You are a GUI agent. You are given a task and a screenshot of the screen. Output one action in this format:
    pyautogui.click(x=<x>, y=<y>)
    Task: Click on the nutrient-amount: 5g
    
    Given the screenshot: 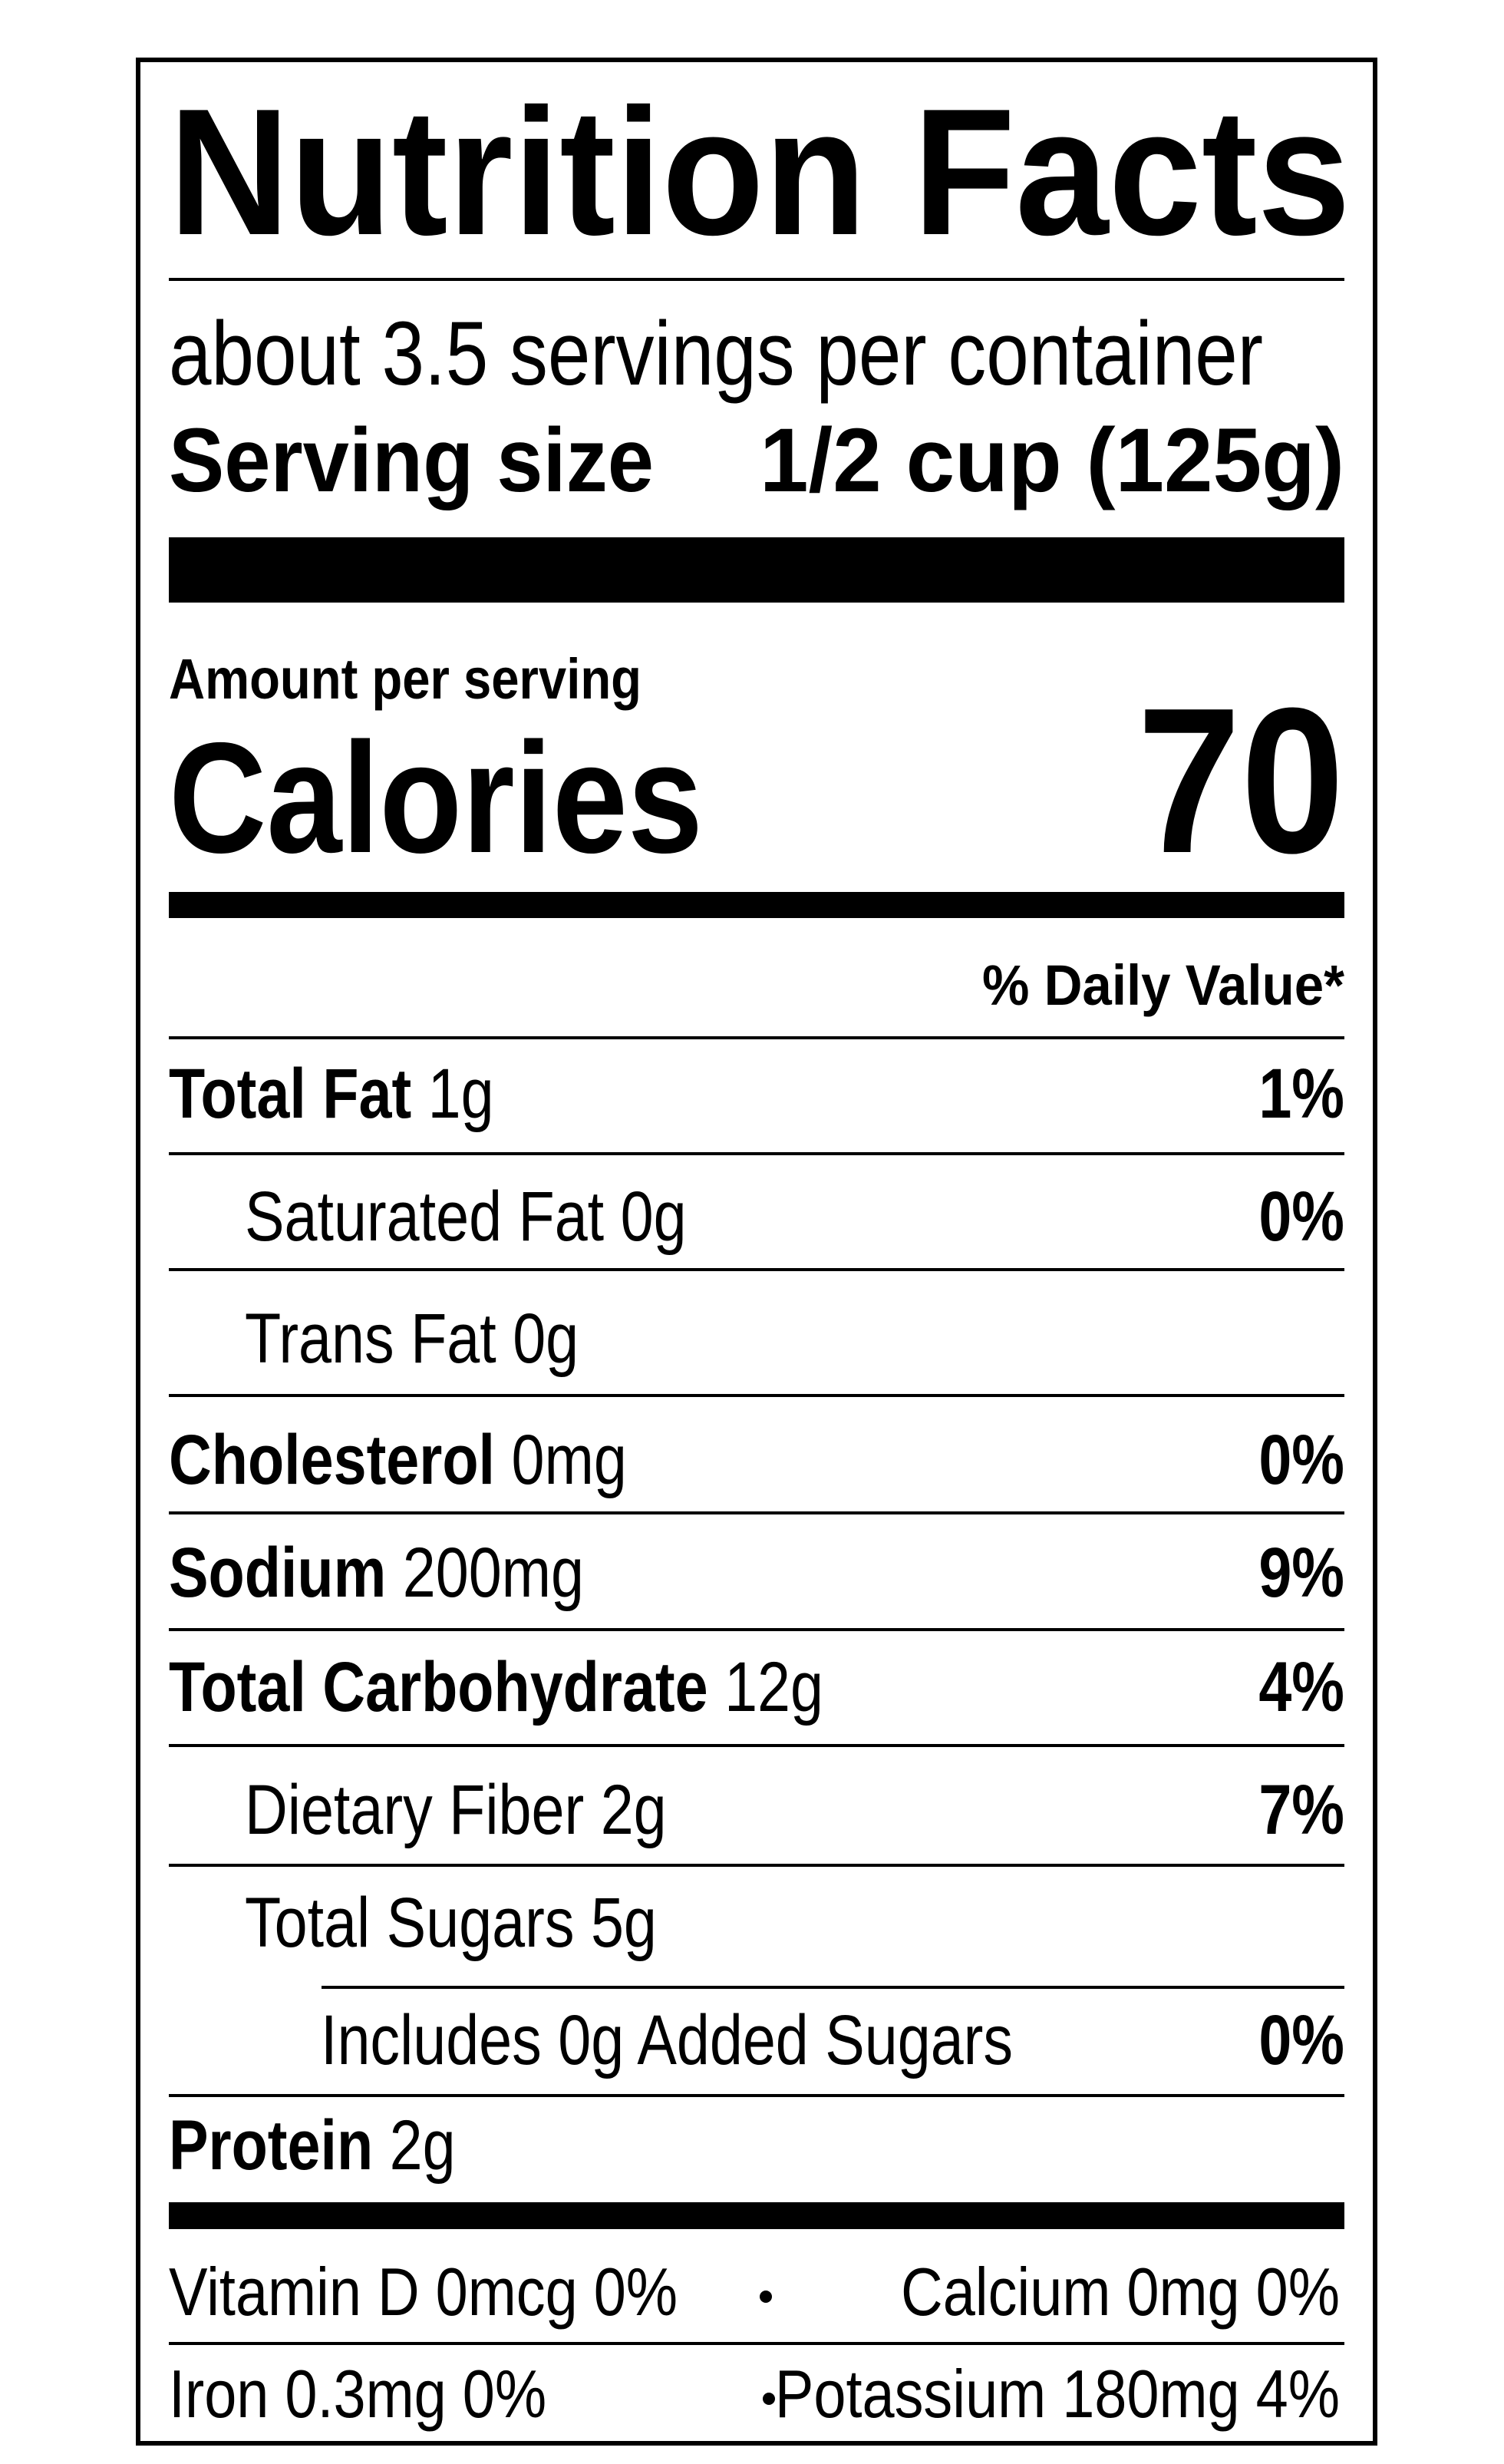 What is the action you would take?
    pyautogui.click(x=624, y=1923)
    